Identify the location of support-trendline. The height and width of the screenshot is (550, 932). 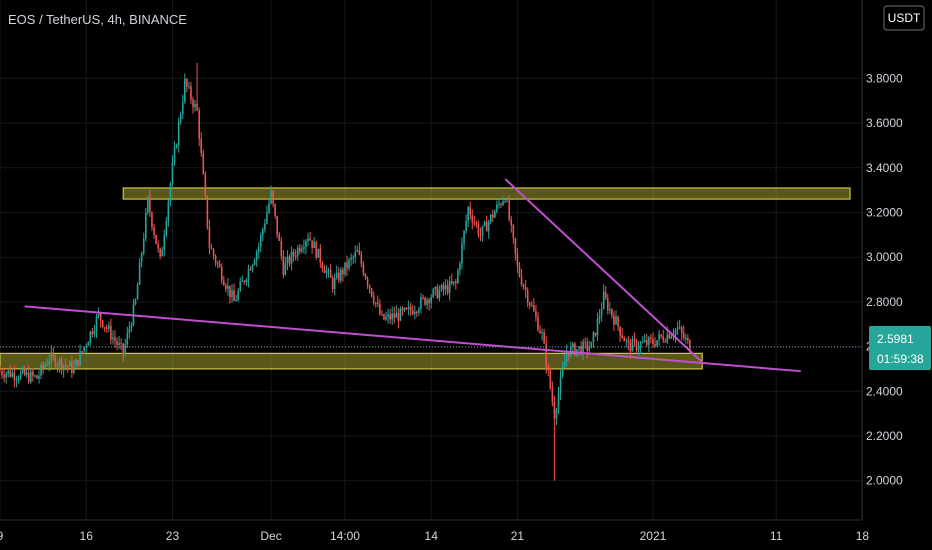
(412, 339).